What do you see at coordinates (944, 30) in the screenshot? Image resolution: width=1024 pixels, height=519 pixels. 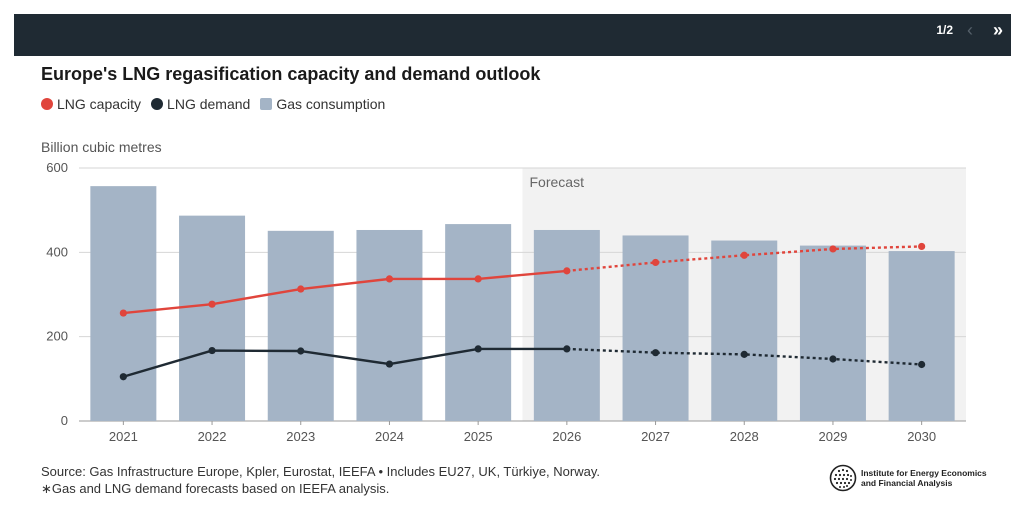 I see `page-indicator: 1/2` at bounding box center [944, 30].